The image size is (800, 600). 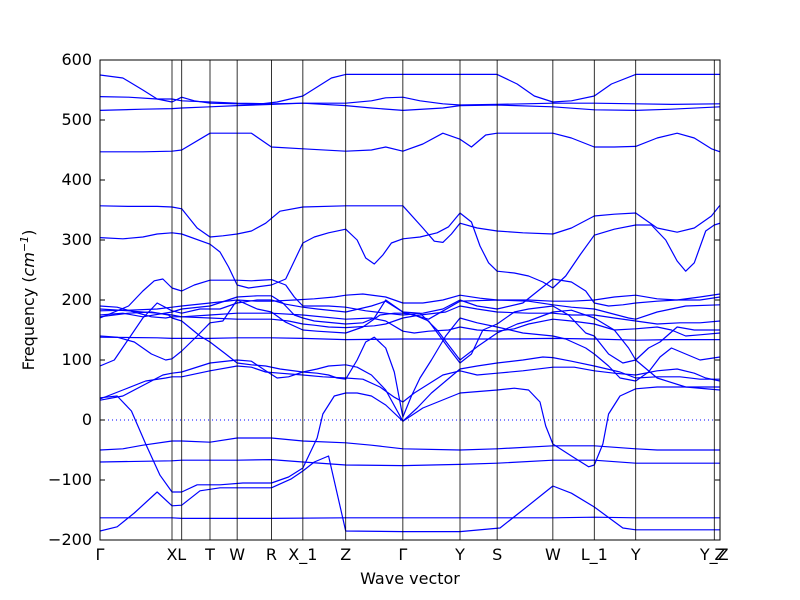 What do you see at coordinates (302, 555) in the screenshot?
I see `x-tick-label: X_1` at bounding box center [302, 555].